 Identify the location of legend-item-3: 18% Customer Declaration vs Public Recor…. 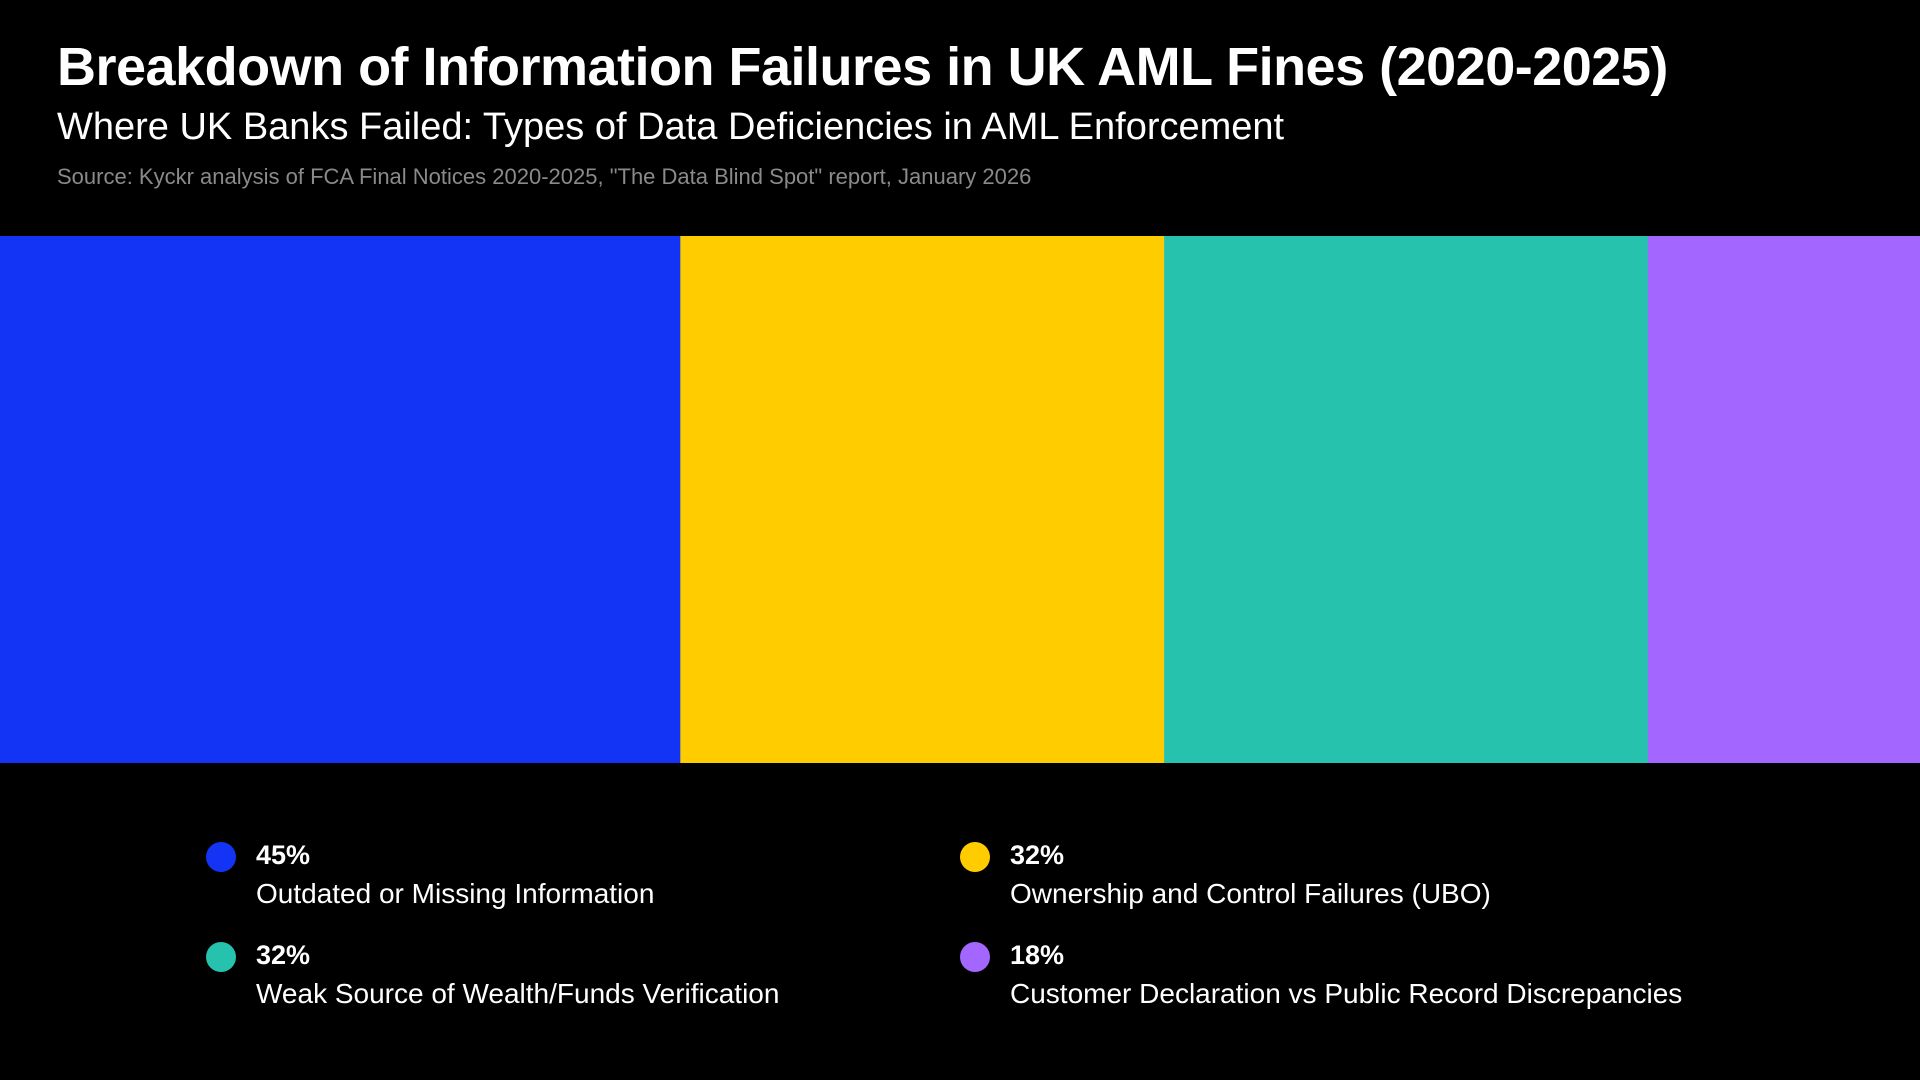
(1335, 980).